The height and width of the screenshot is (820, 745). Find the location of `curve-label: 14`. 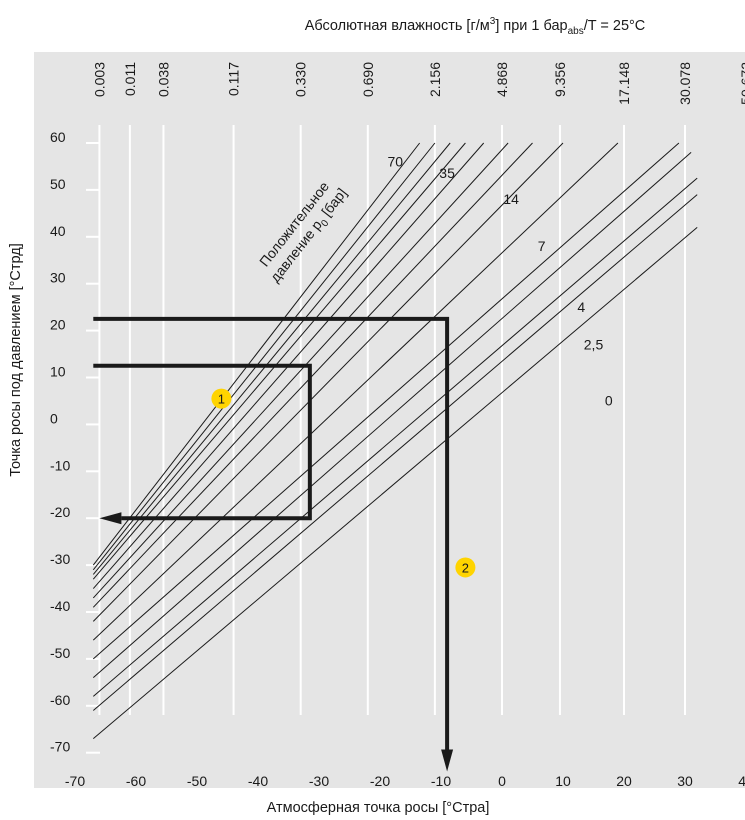

curve-label: 14 is located at coordinates (511, 199).